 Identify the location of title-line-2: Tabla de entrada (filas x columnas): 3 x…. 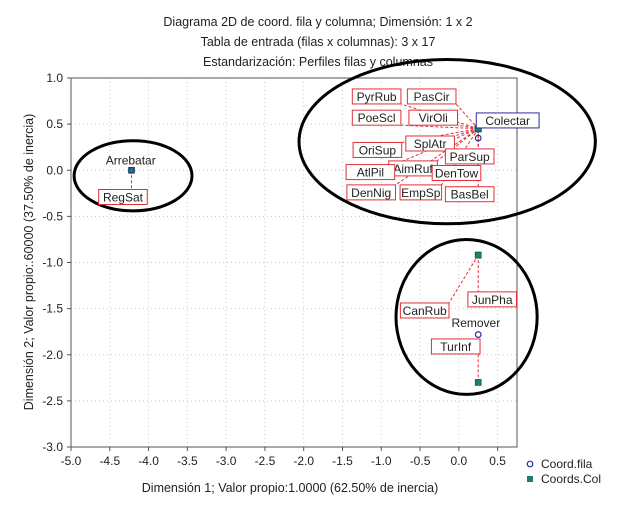
(318, 42).